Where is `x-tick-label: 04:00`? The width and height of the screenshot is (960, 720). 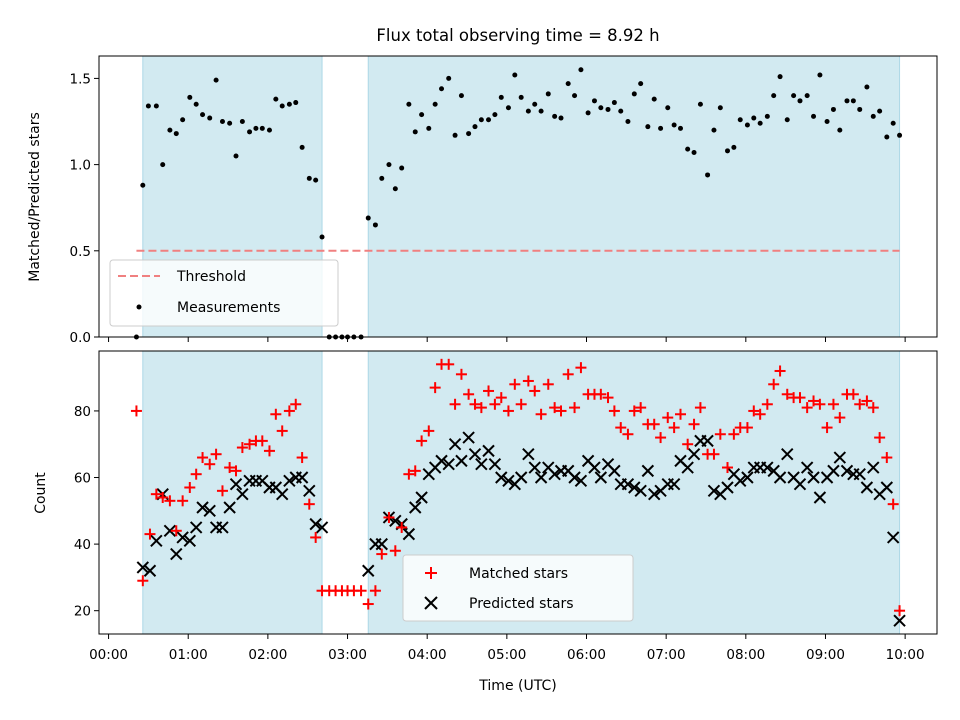 x-tick-label: 04:00 is located at coordinates (427, 655).